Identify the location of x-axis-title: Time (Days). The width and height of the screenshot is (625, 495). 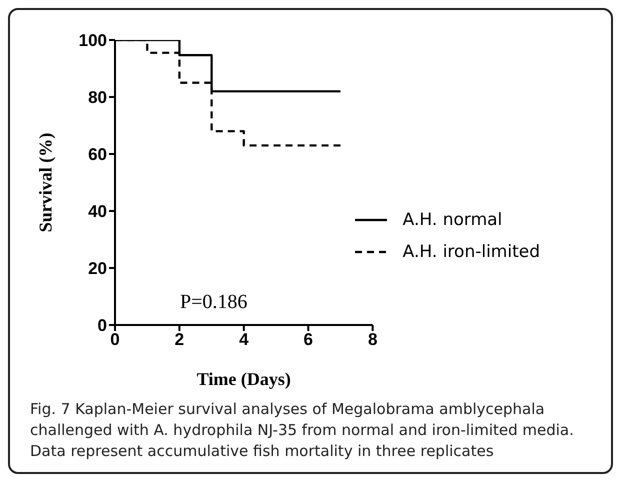
(243, 379).